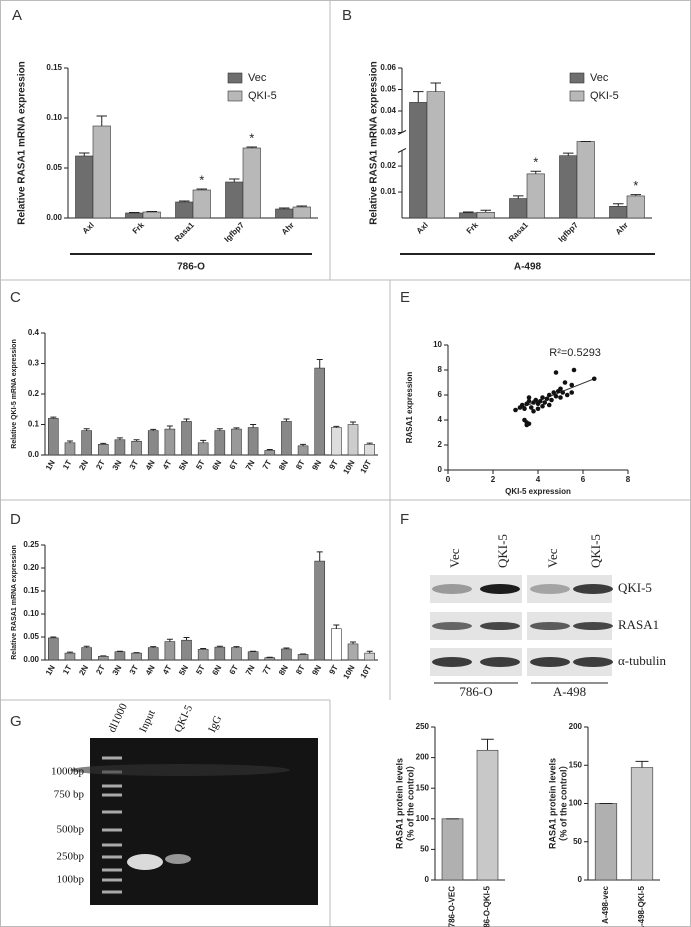 This screenshot has width=691, height=927. What do you see at coordinates (347, 15) in the screenshot?
I see `panel-letter: B` at bounding box center [347, 15].